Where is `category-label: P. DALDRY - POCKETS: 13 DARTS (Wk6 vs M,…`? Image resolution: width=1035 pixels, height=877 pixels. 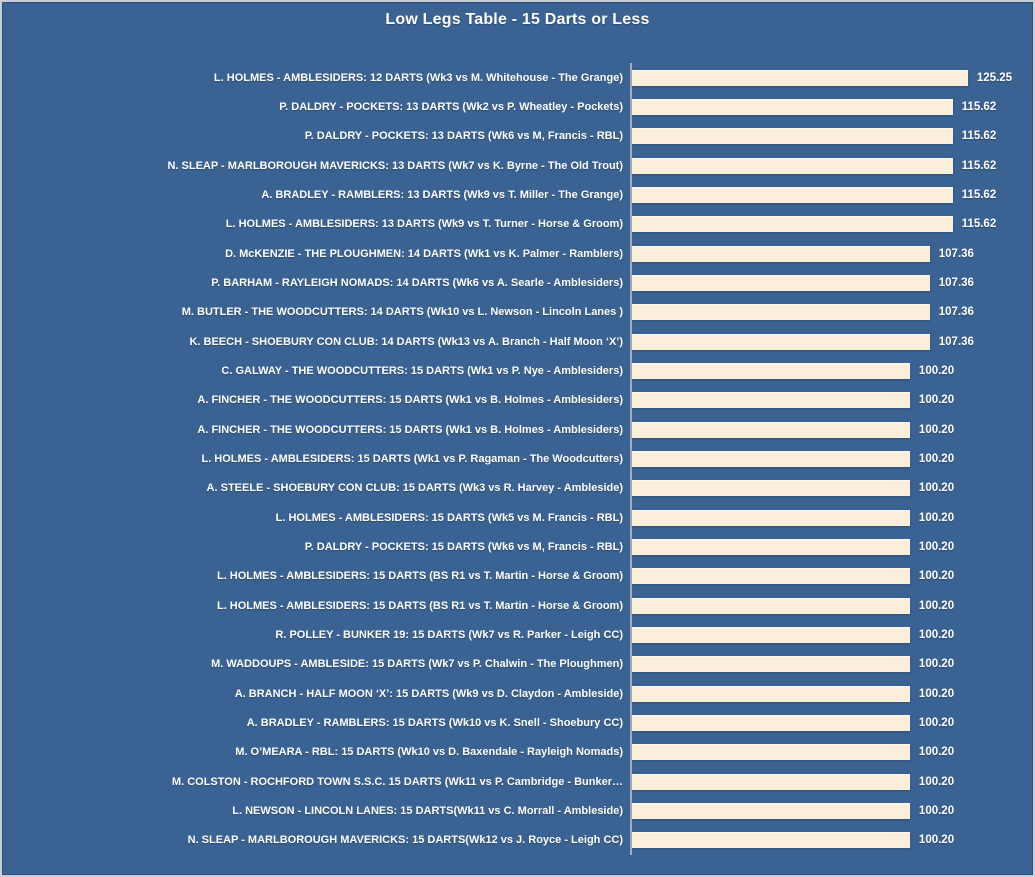
category-label: P. DALDRY - POCKETS: 13 DARTS (Wk6 vs M,… is located at coordinates (463, 136).